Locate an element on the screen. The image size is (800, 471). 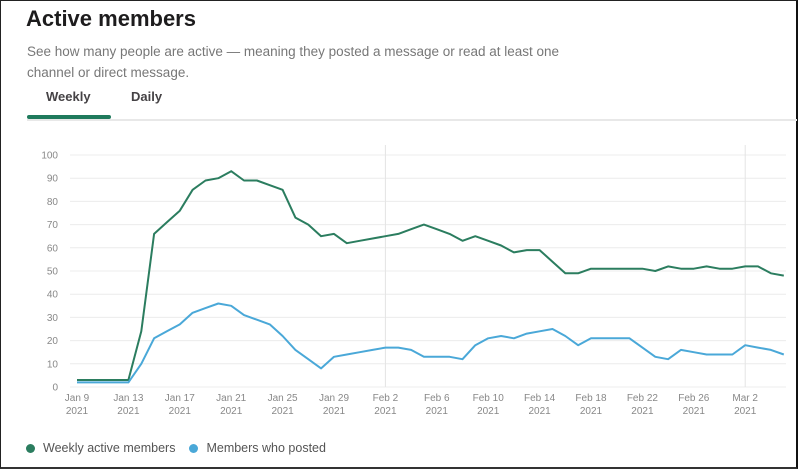
x-tick-label: Jan 29 is located at coordinates (334, 398).